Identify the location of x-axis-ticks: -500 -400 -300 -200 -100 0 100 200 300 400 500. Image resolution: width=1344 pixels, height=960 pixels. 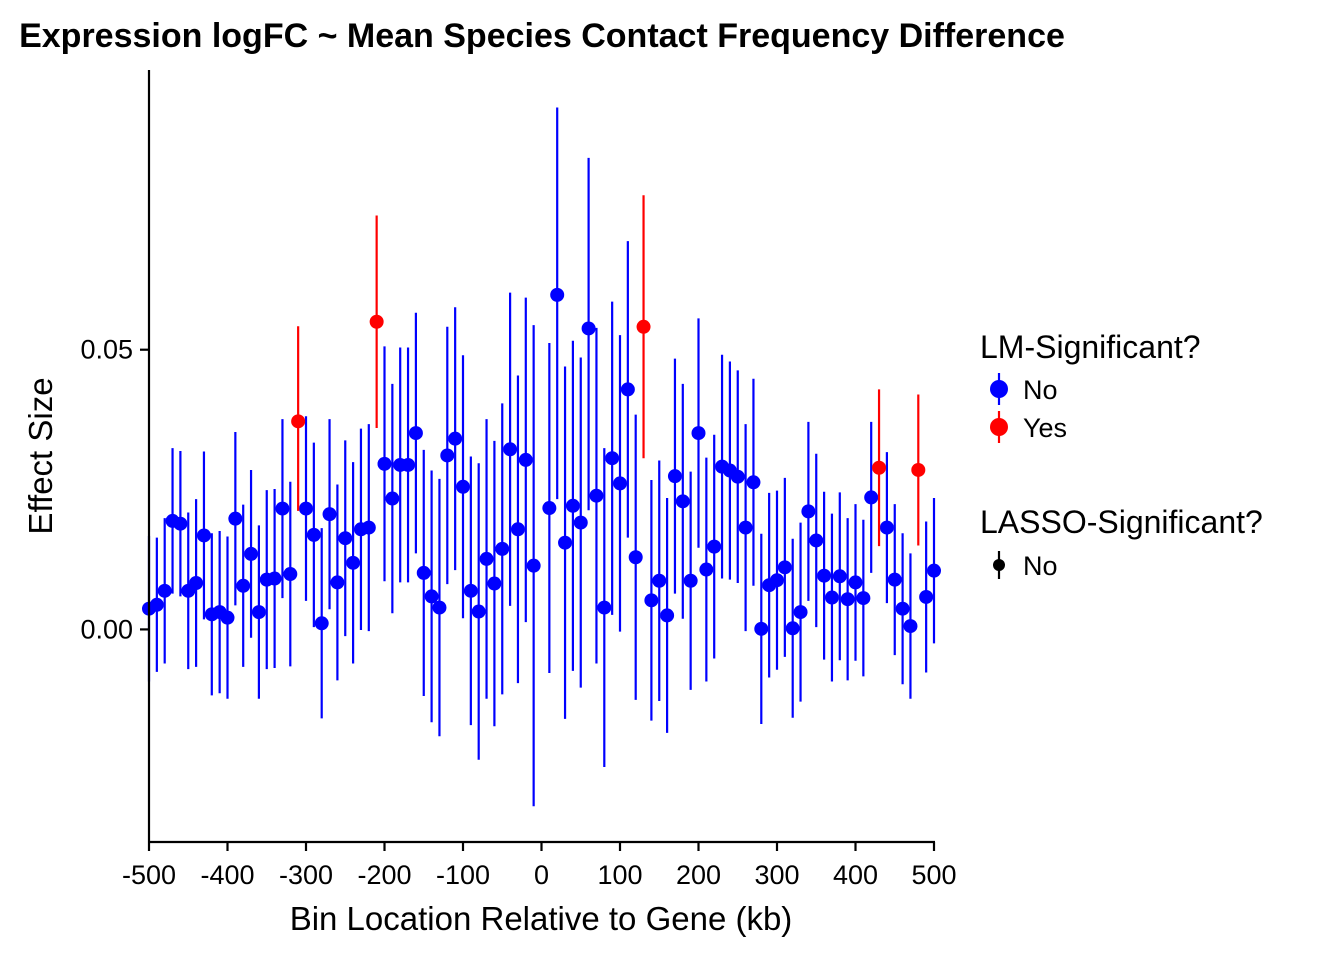
(539, 866).